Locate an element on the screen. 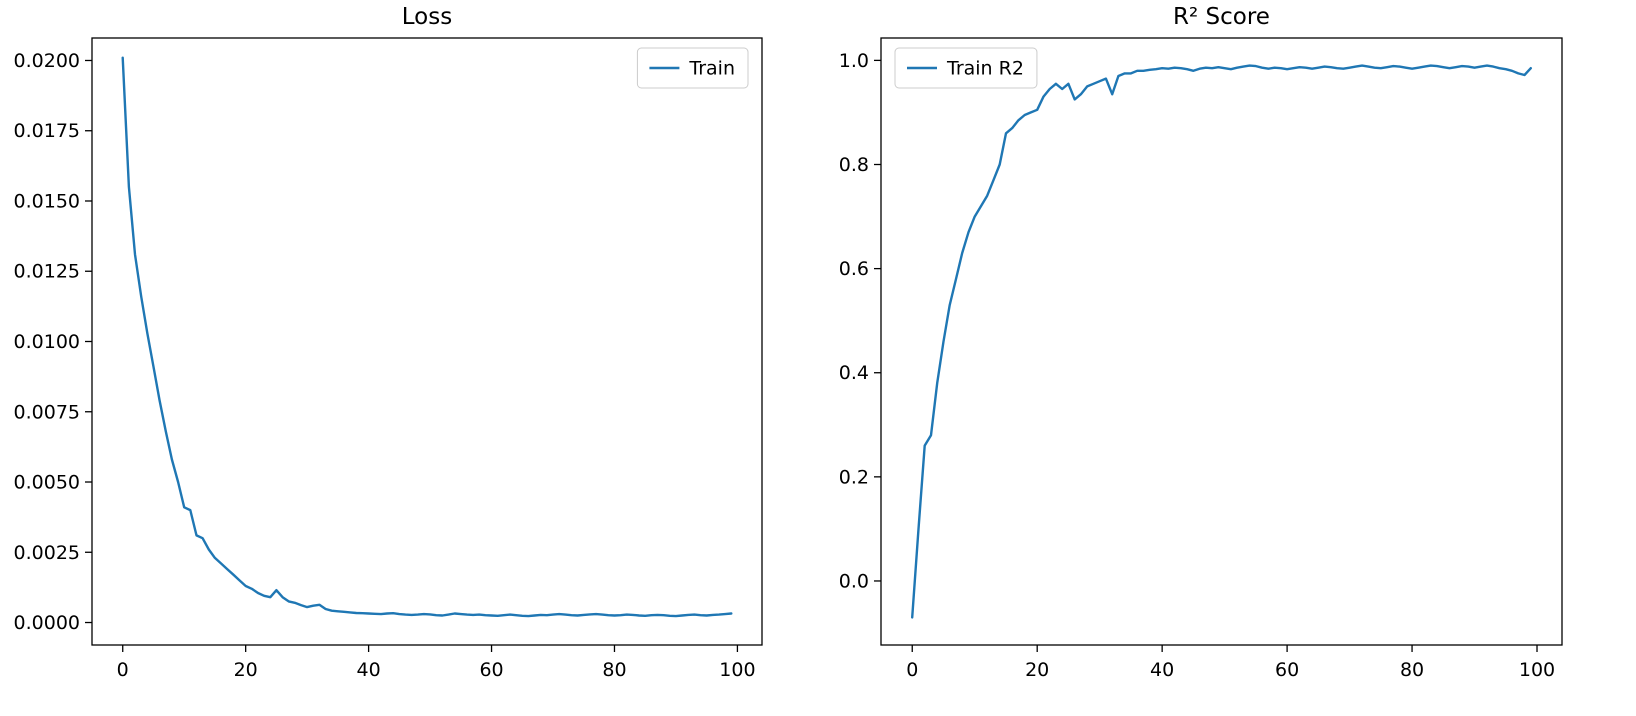  y-tick-label: 0.8 is located at coordinates (854, 165).